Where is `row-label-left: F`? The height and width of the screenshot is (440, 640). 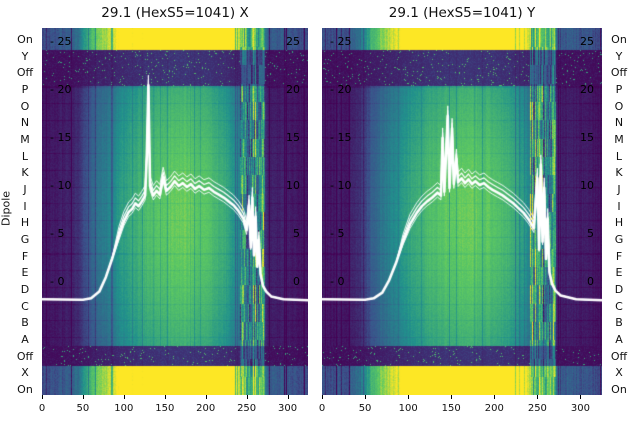 row-label-left: F is located at coordinates (25, 256).